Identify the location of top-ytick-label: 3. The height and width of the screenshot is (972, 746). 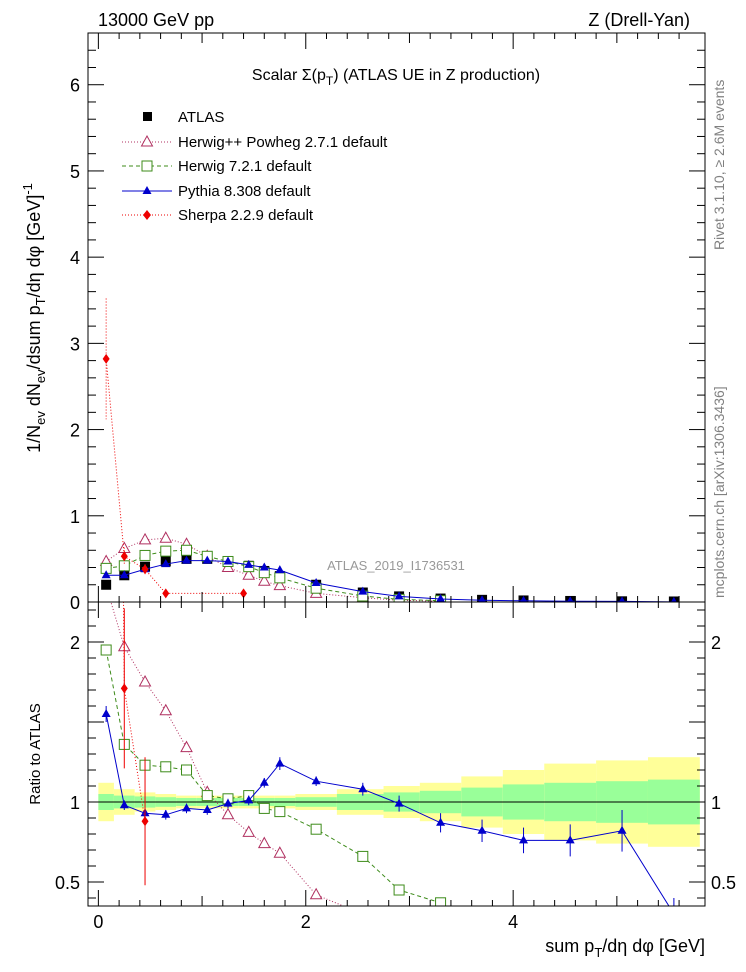
(75, 344).